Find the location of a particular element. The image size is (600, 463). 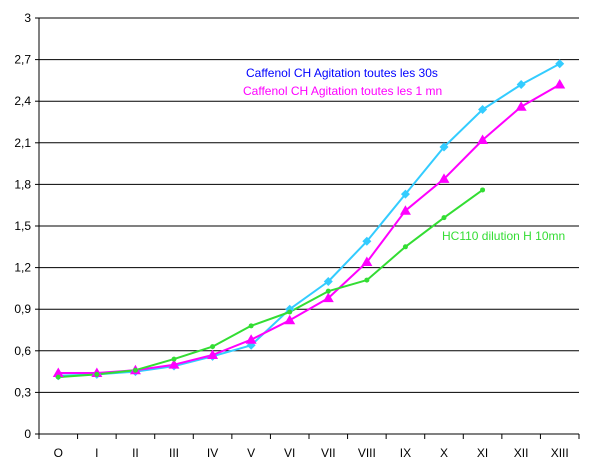

series-label-caffenol-1mn: Caffenol CH Agitation toutes les 1 mn is located at coordinates (342, 91).